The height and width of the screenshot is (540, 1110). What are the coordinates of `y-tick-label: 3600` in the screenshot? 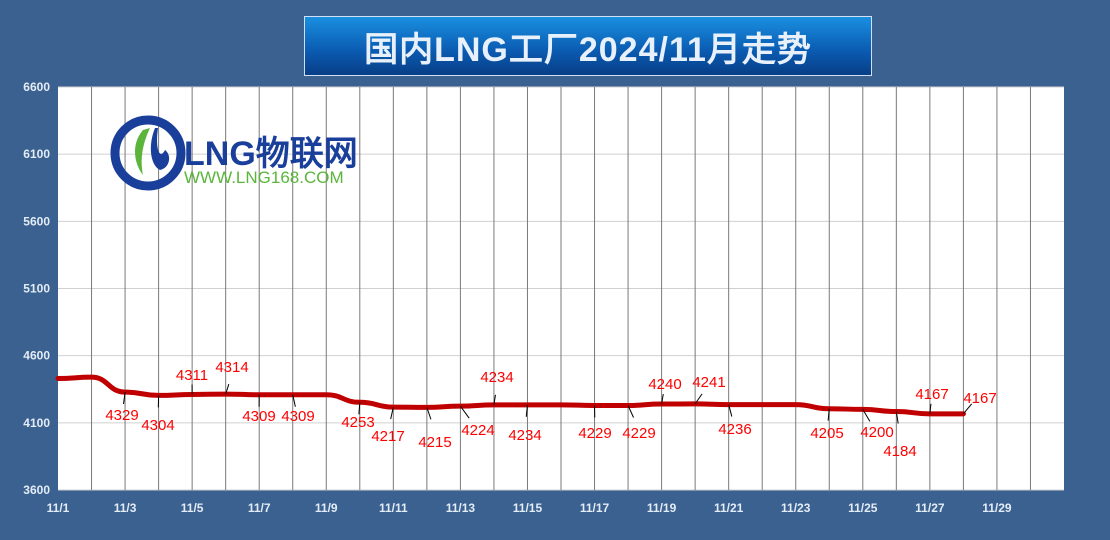 It's located at (36, 490).